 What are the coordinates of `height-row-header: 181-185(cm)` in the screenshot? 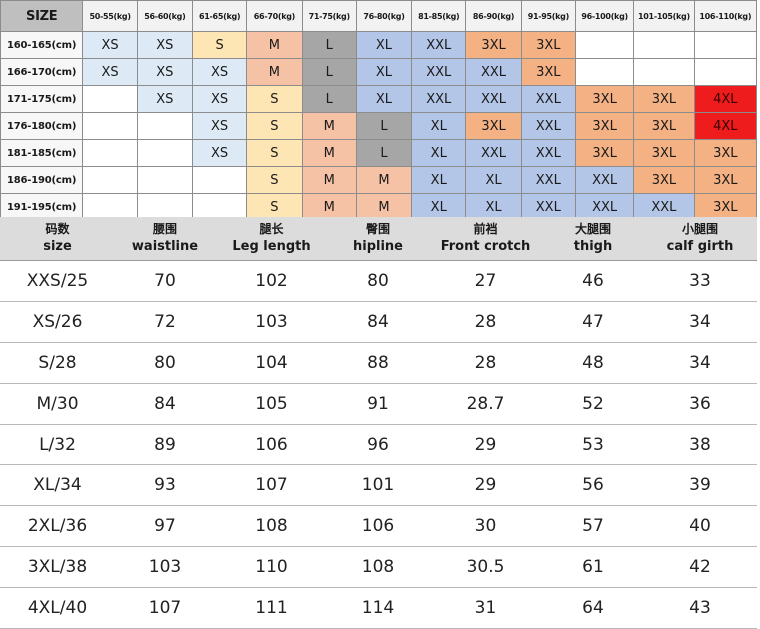 It's located at (42, 153).